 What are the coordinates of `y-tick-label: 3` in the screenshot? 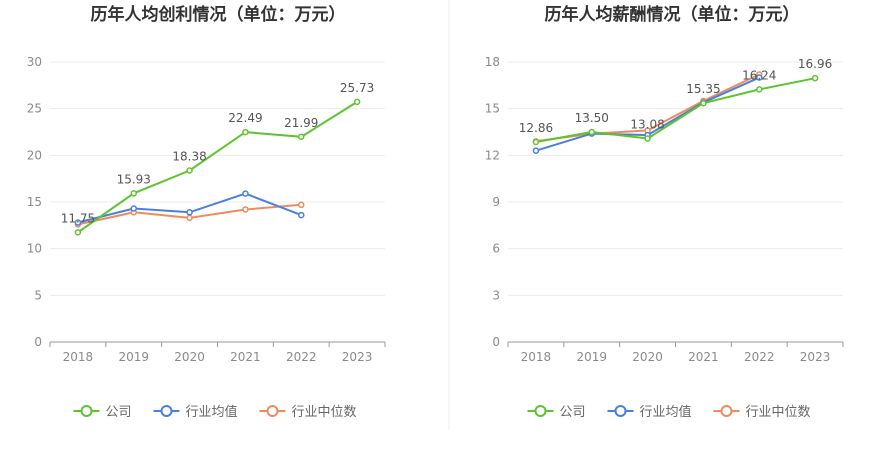 It's located at (496, 295).